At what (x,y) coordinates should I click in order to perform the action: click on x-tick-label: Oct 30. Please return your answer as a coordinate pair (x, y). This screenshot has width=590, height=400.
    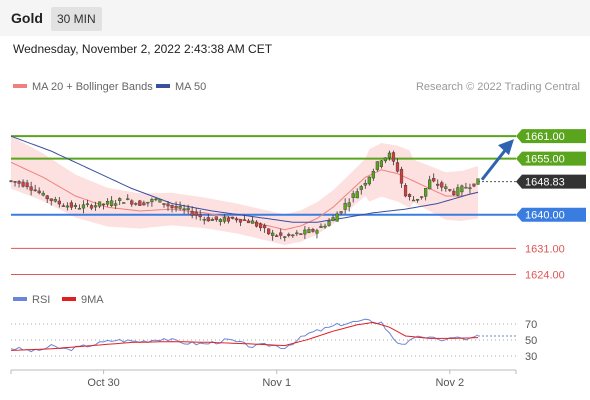
    Looking at the image, I should click on (103, 383).